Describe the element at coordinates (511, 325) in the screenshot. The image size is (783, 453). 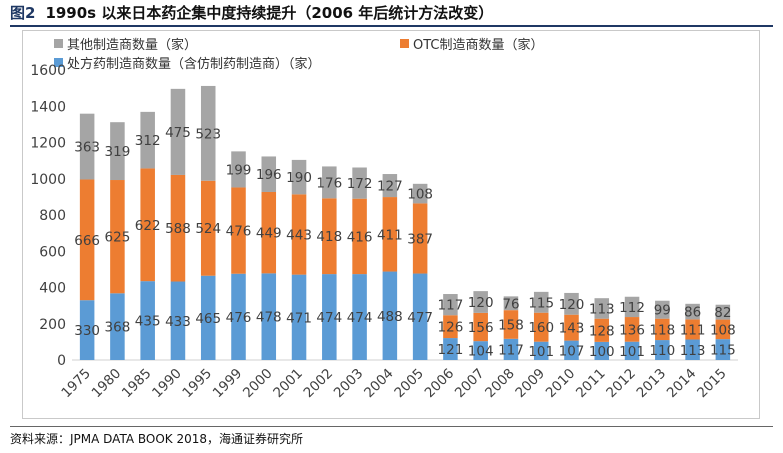
I see `data-label-otc: 158` at that location.